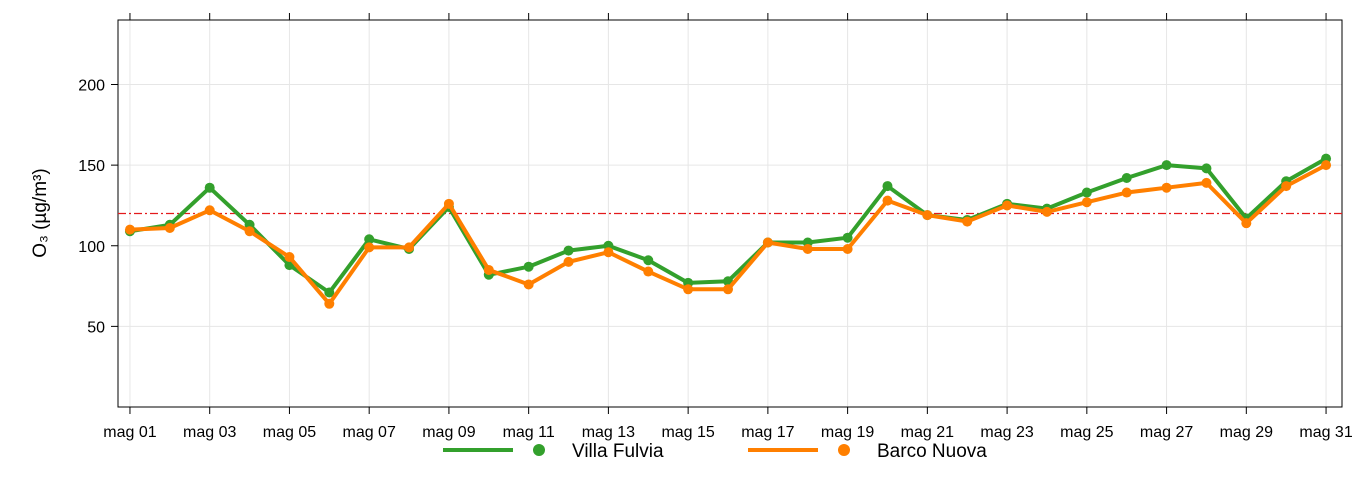  I want to click on x-tick-label: mag 07, so click(368, 432).